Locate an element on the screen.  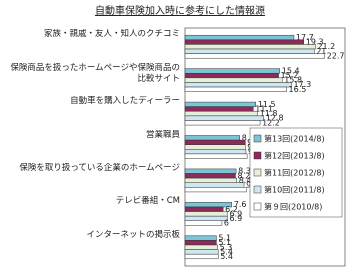
value-label: 22.7 is located at coordinates (336, 55).